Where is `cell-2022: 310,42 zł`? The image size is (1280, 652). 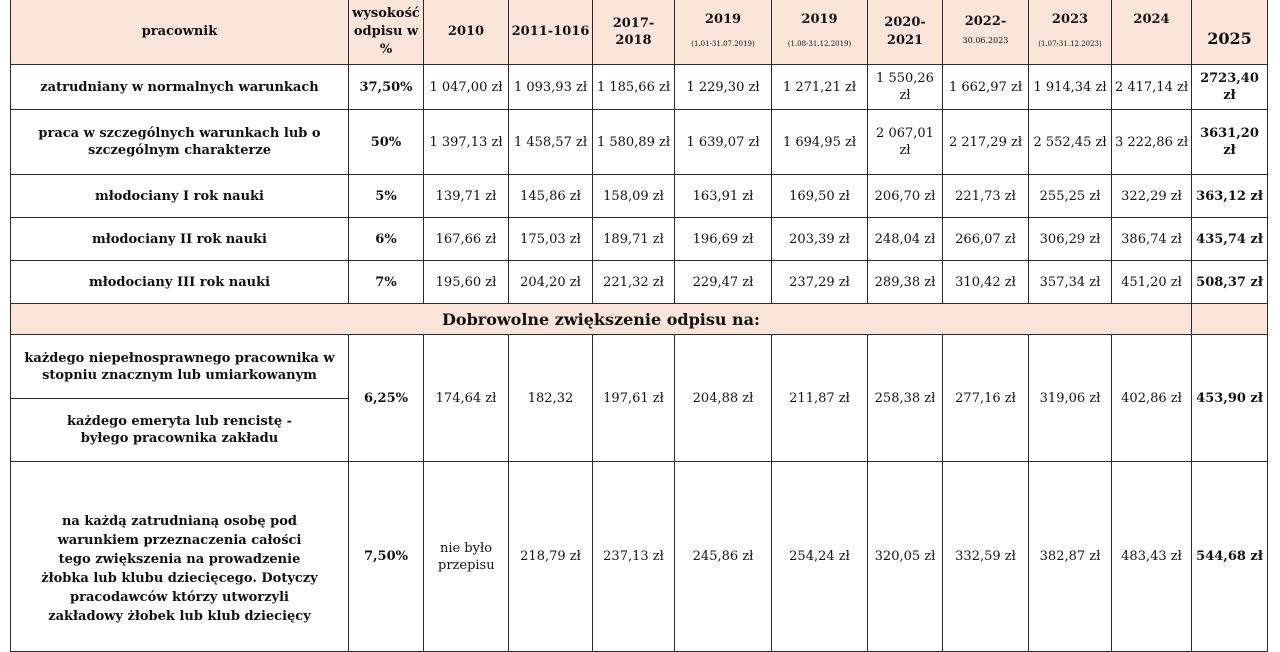 cell-2022: 310,42 zł is located at coordinates (985, 282).